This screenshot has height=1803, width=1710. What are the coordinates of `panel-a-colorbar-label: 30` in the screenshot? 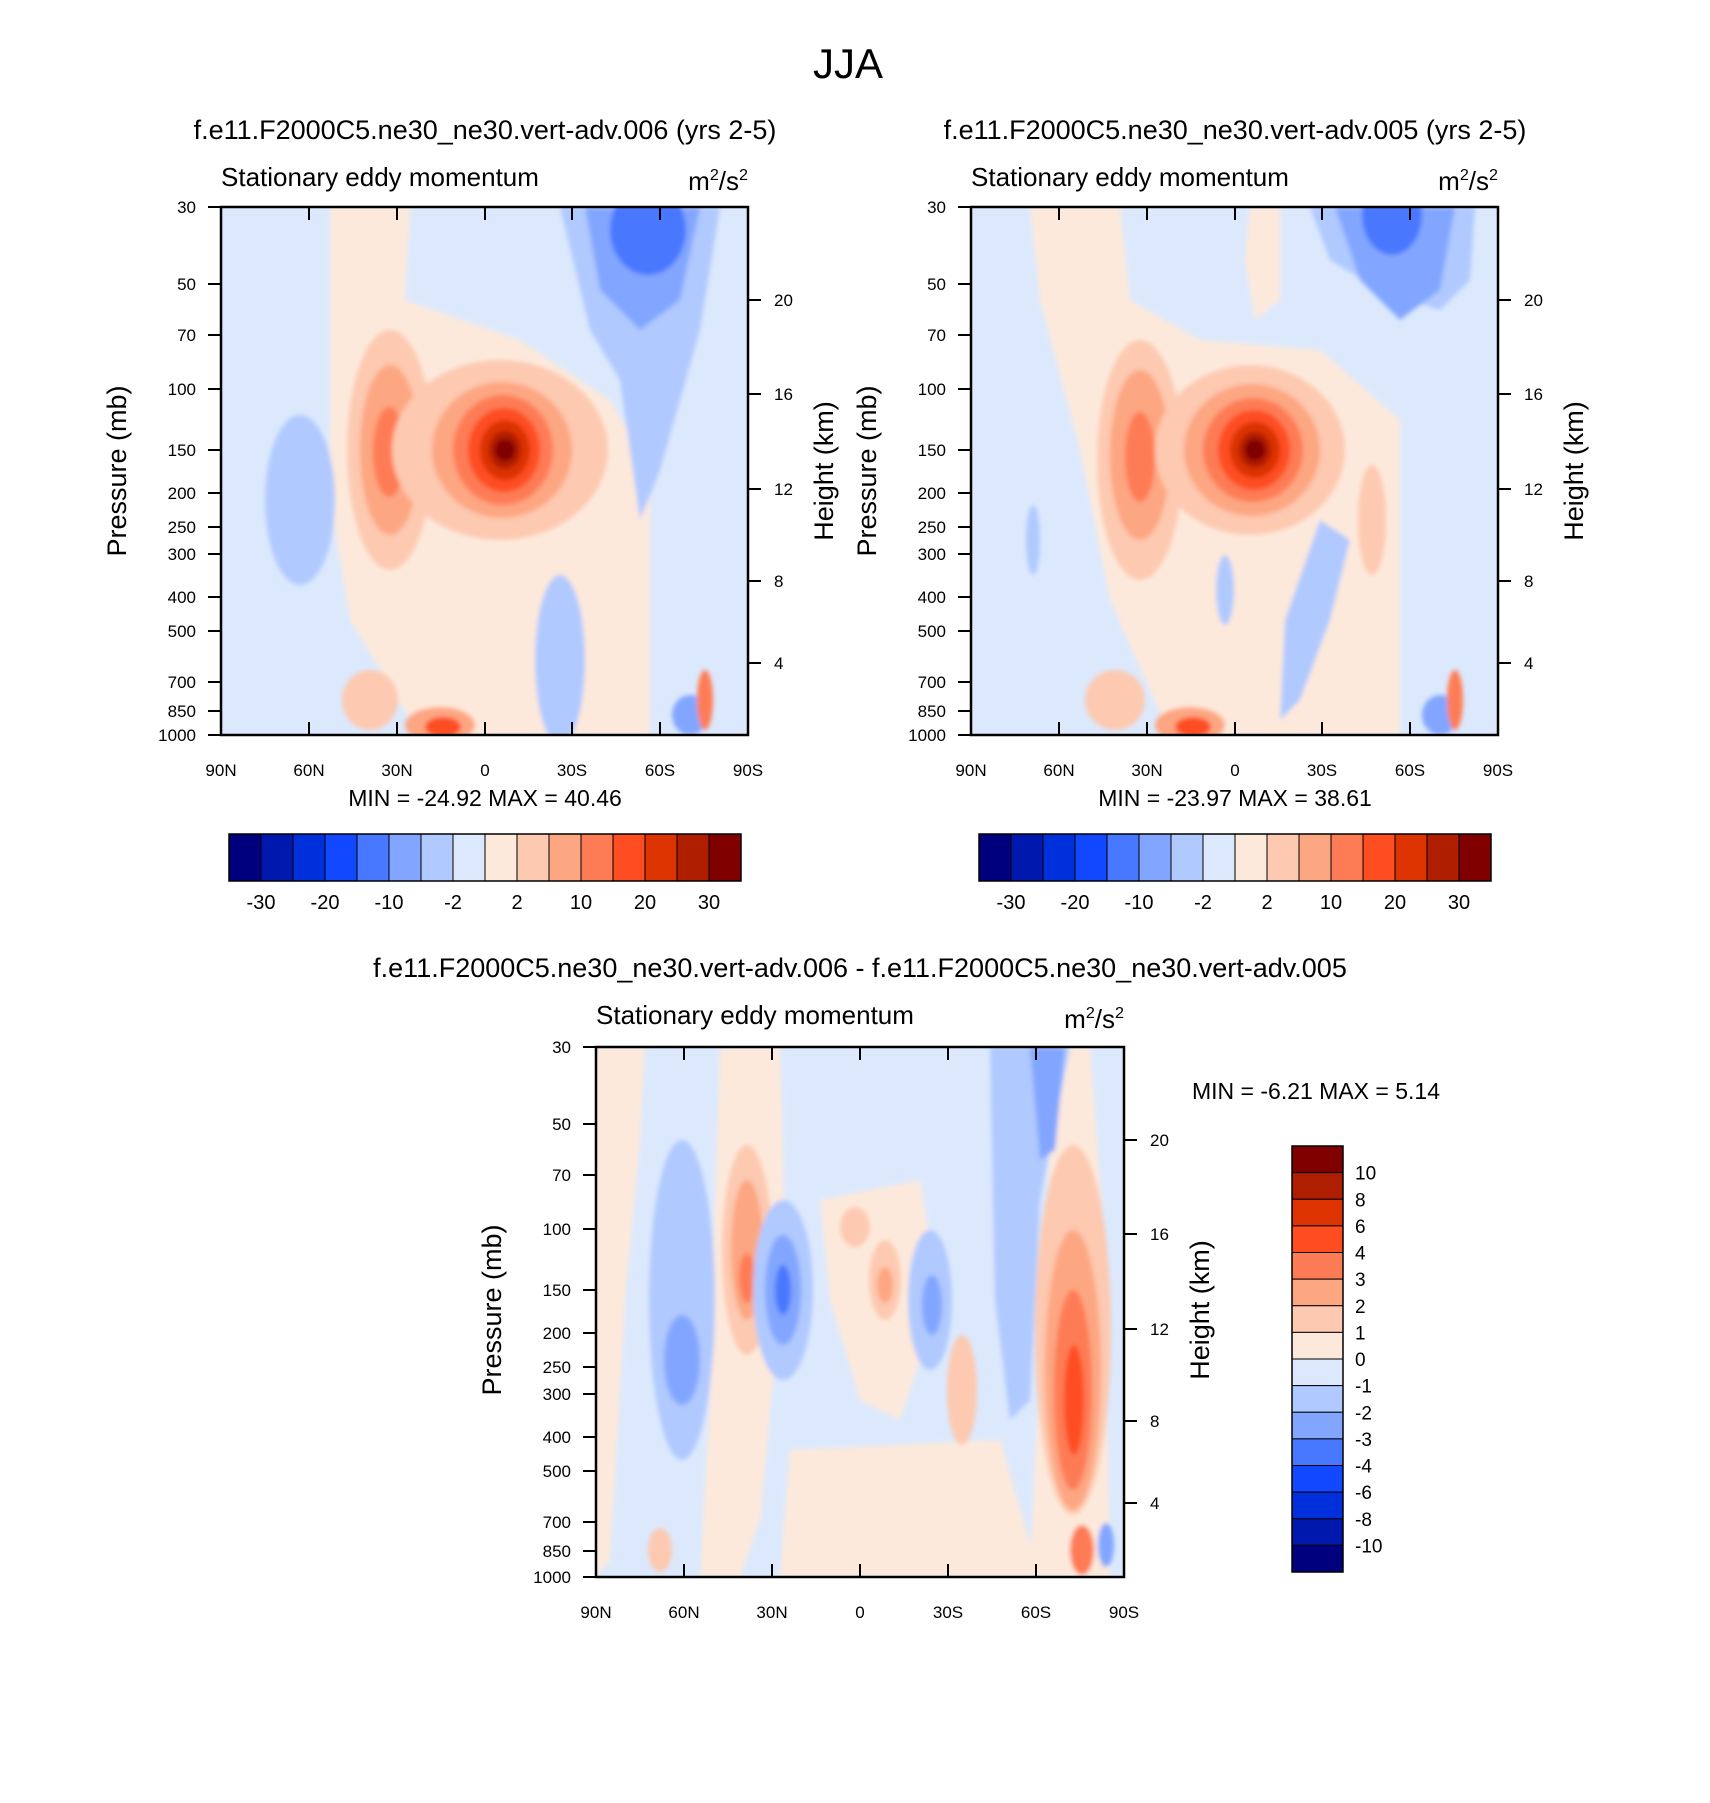 It's located at (709, 903).